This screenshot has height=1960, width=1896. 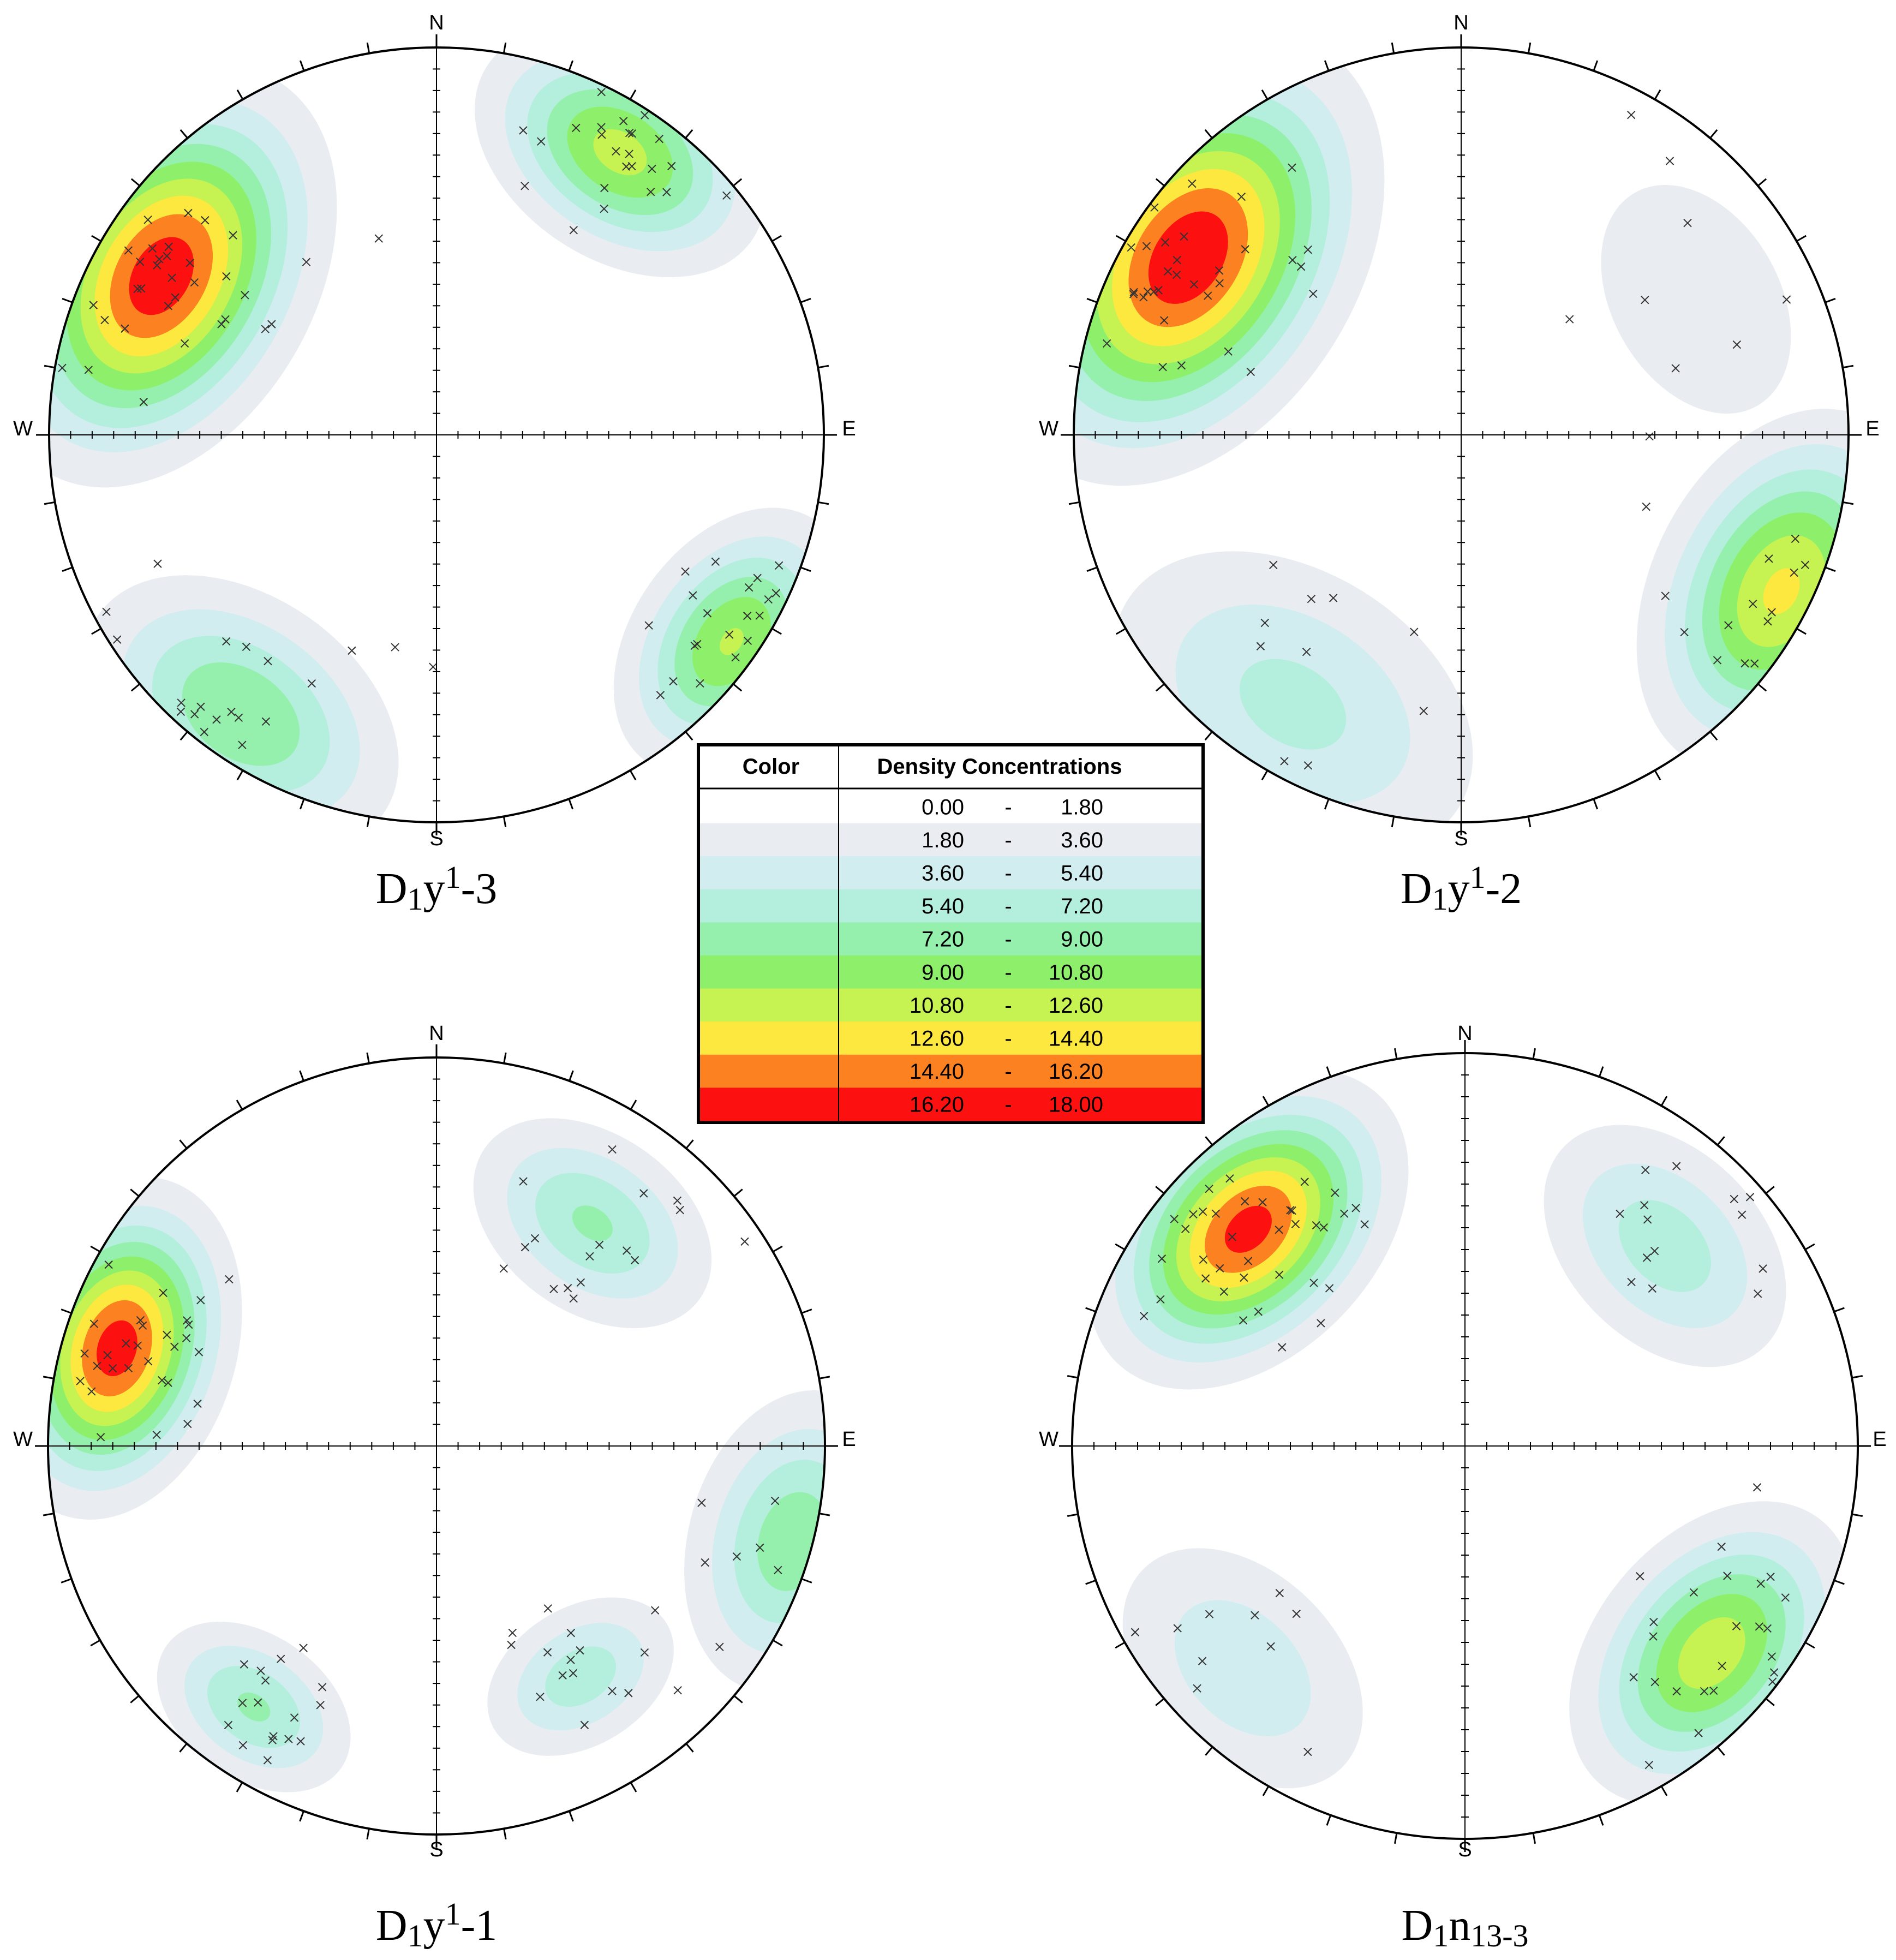 I want to click on pole-points, so click(x=429, y=1455).